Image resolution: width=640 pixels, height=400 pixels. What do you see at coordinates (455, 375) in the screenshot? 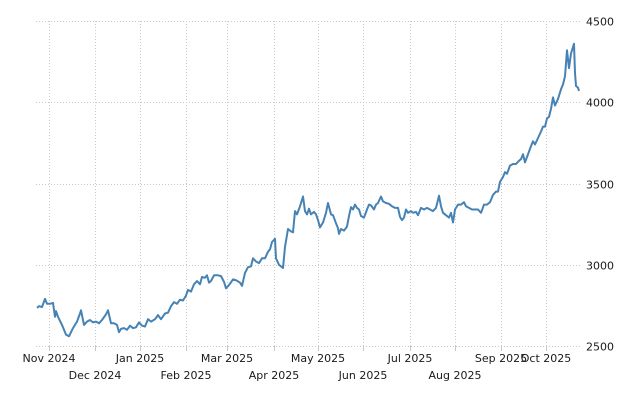
I see `x-tick-label: Aug 2025` at bounding box center [455, 375].